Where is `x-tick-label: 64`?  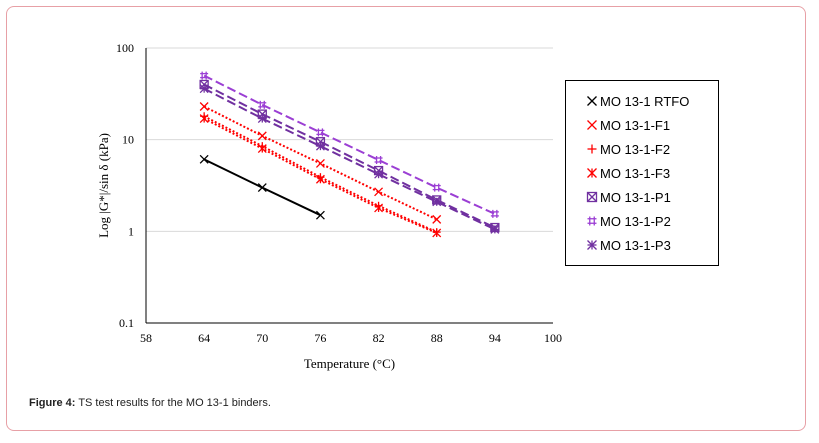 x-tick-label: 64 is located at coordinates (204, 338).